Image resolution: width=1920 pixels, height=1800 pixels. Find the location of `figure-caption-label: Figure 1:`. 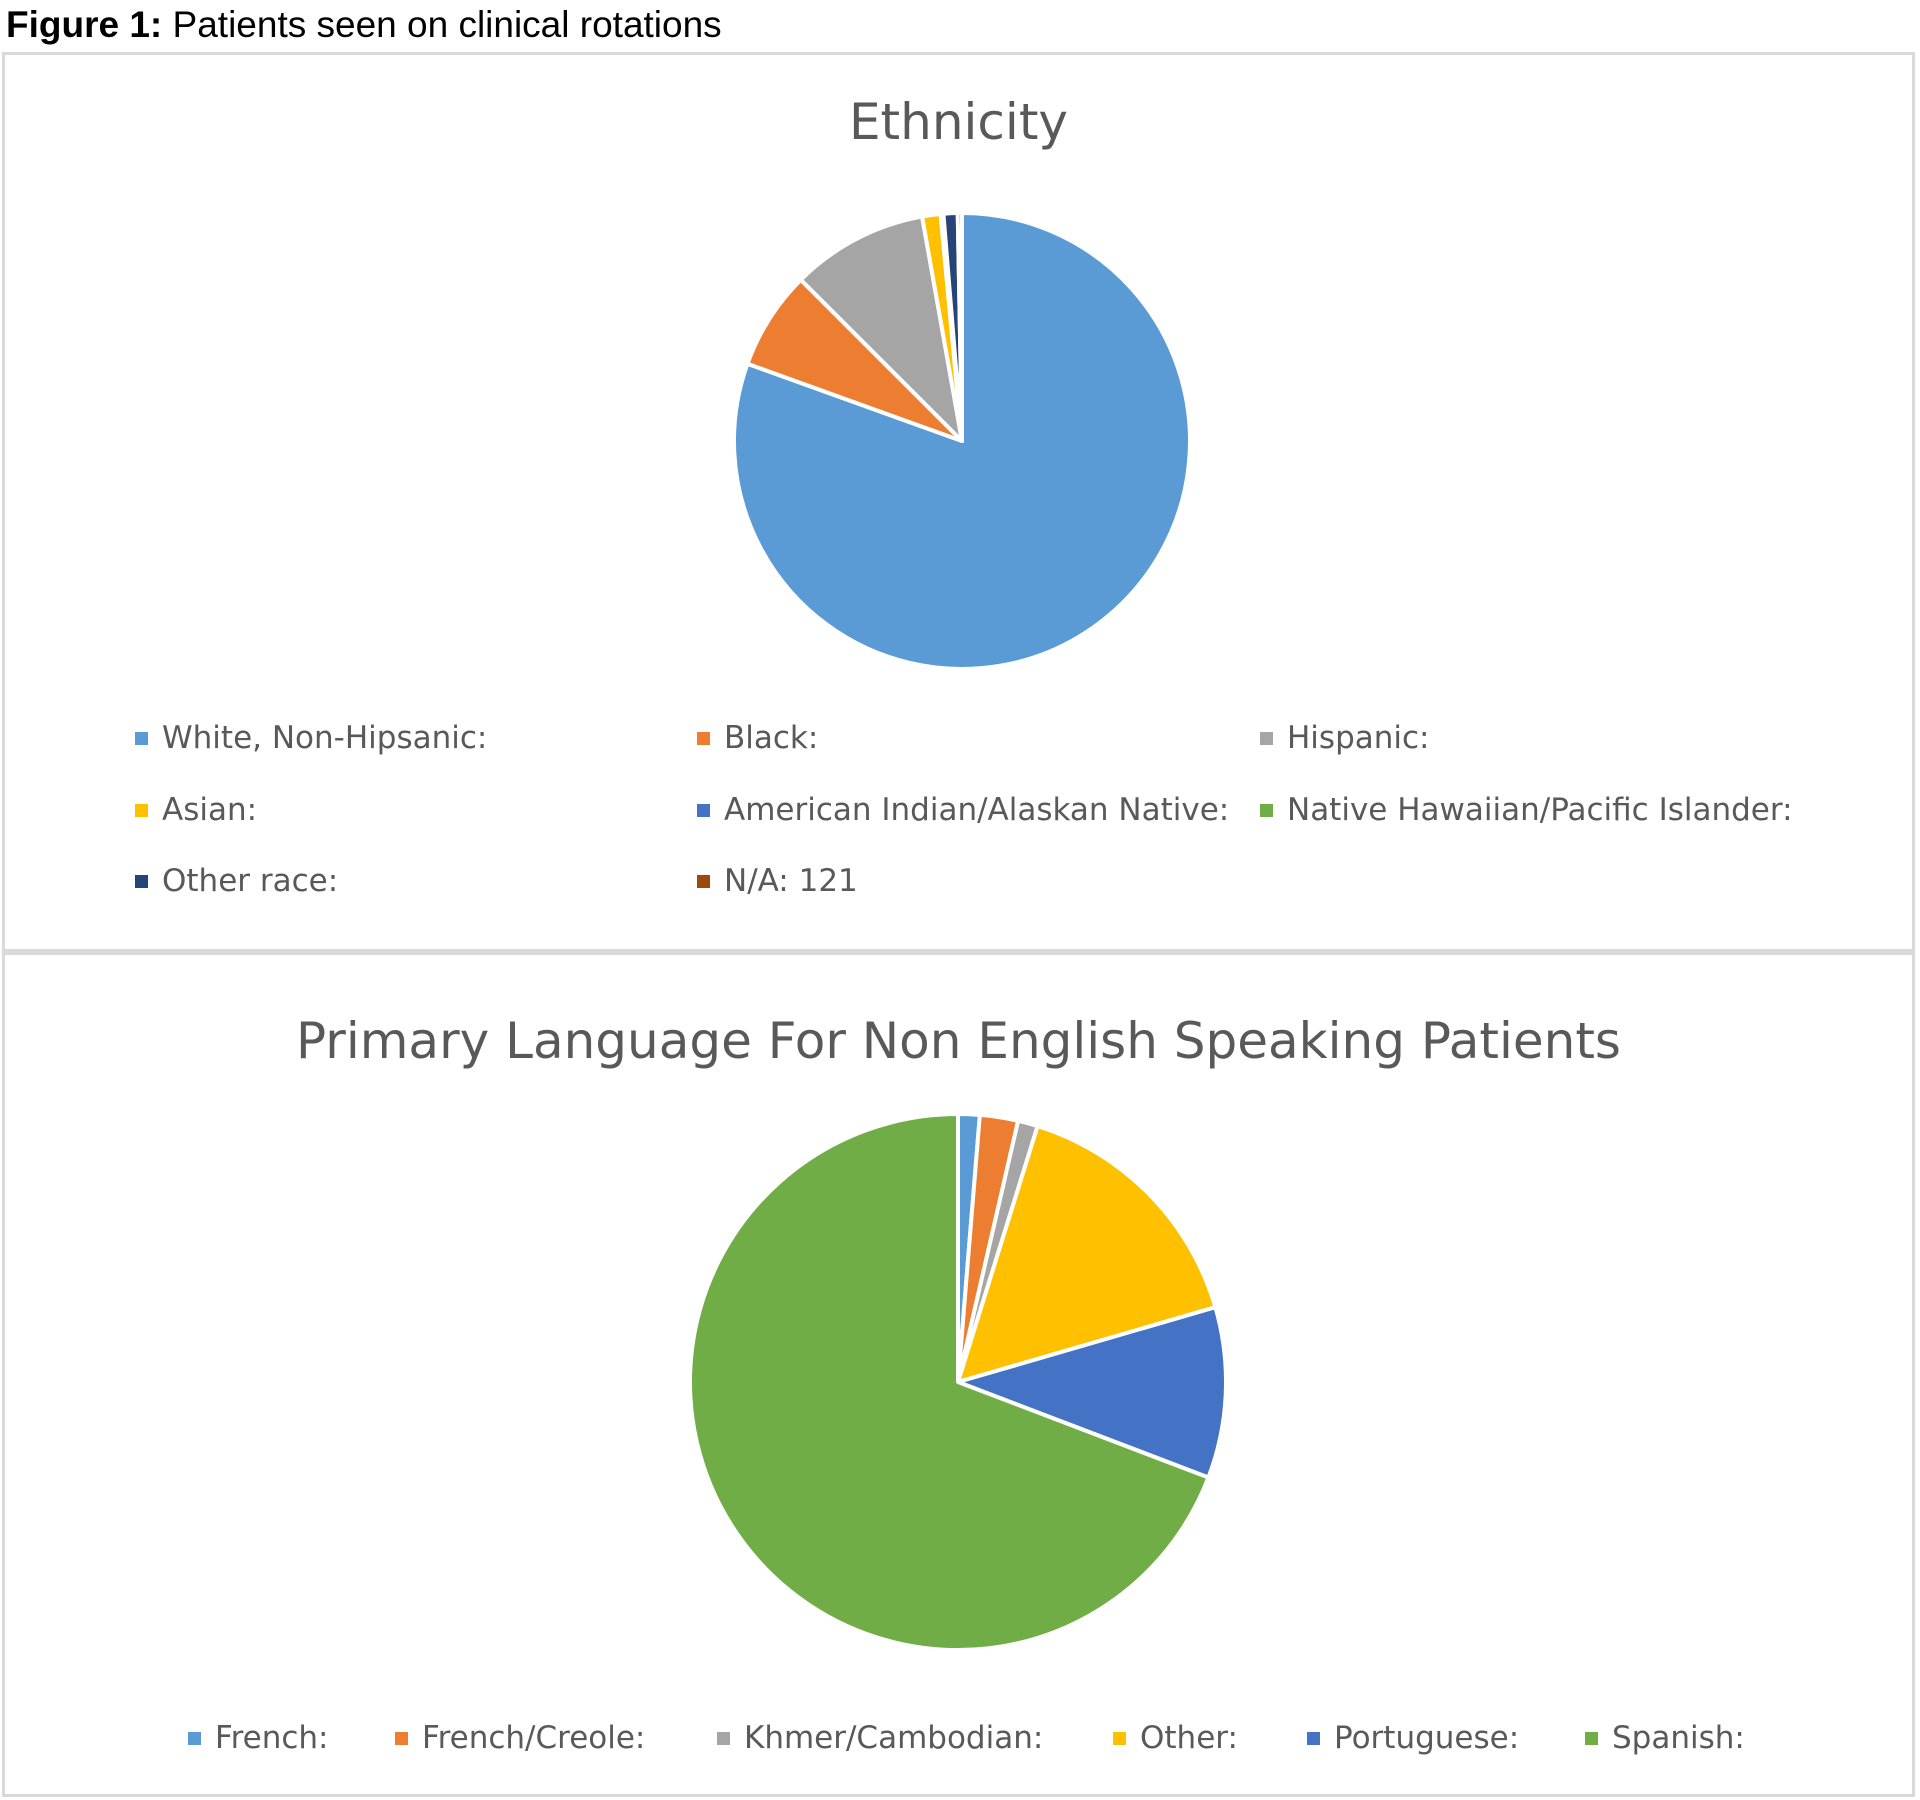

figure-caption-label: Figure 1: is located at coordinates (84, 24).